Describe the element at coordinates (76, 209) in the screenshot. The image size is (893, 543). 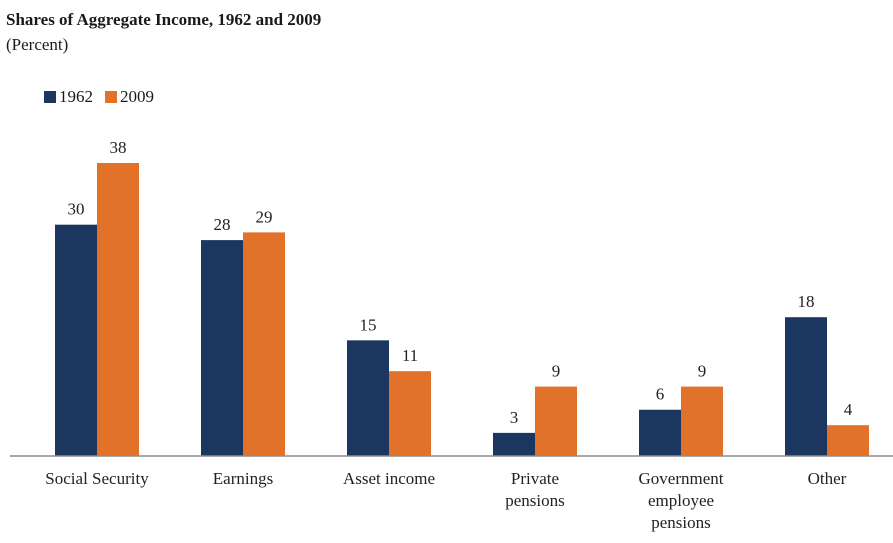
I see `data-label-1962-0: 30` at that location.